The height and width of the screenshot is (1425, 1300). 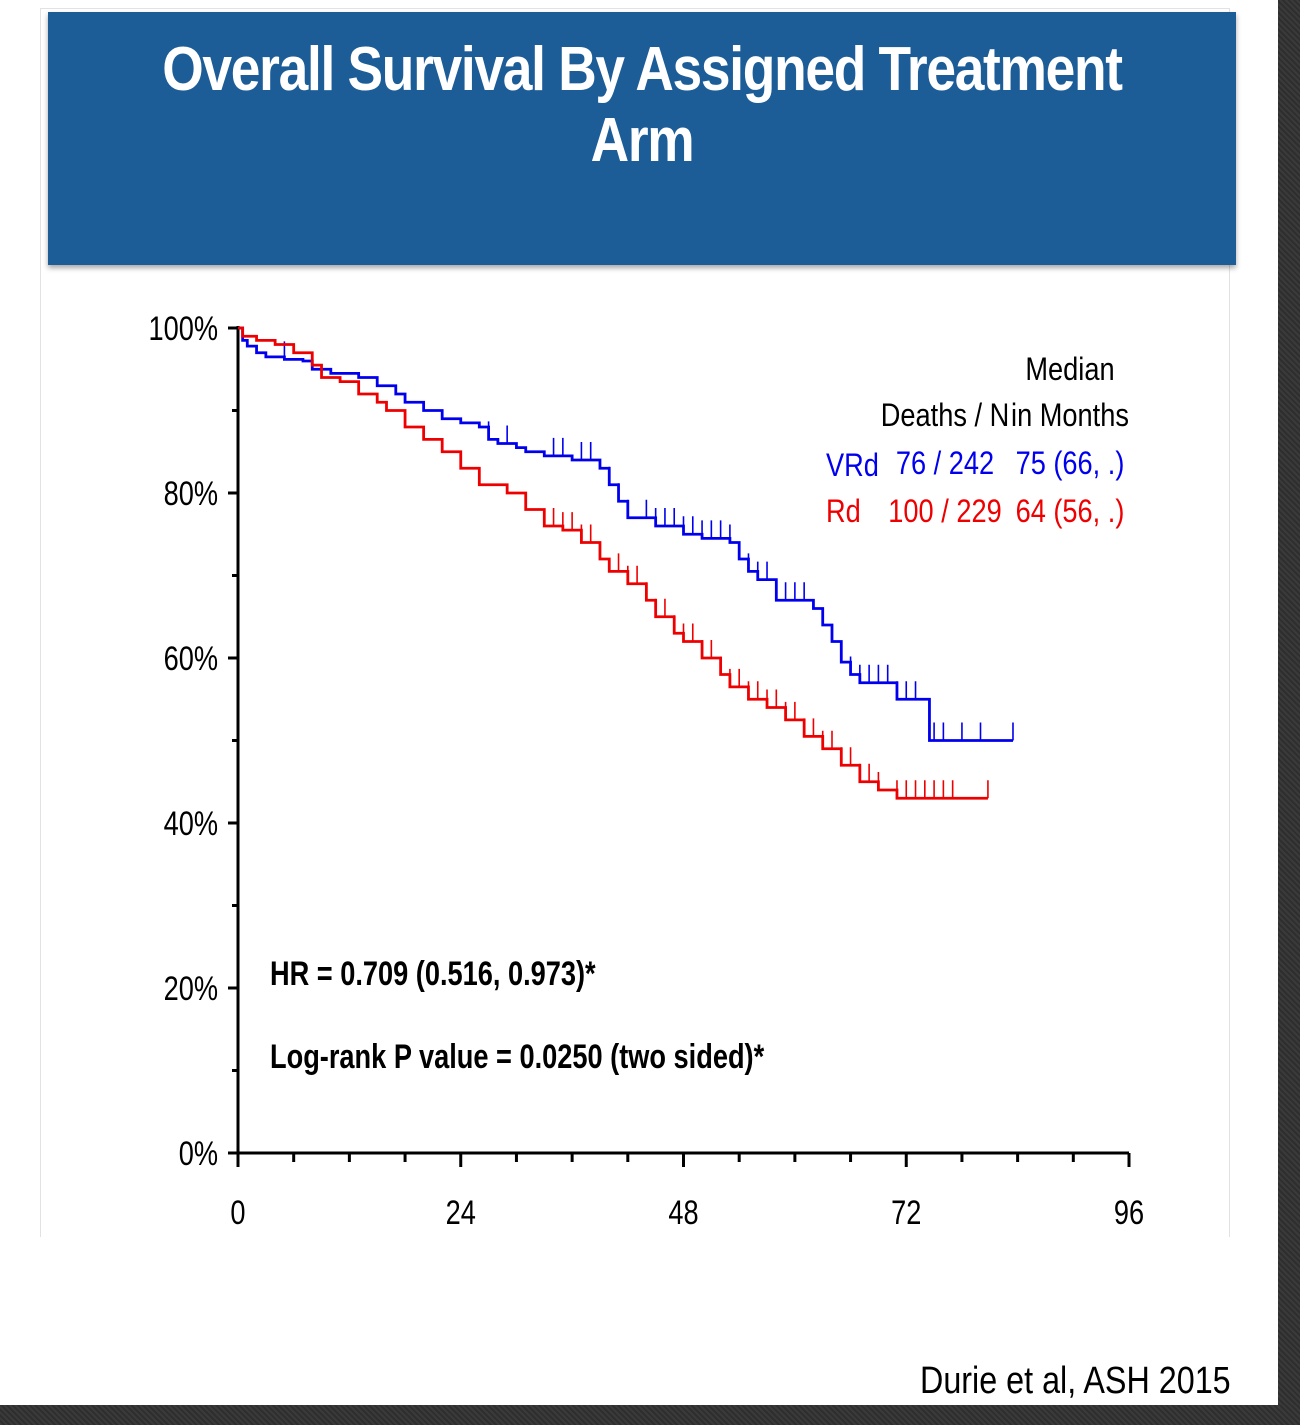 What do you see at coordinates (198, 1153) in the screenshot?
I see `y-tick-label: 0%` at bounding box center [198, 1153].